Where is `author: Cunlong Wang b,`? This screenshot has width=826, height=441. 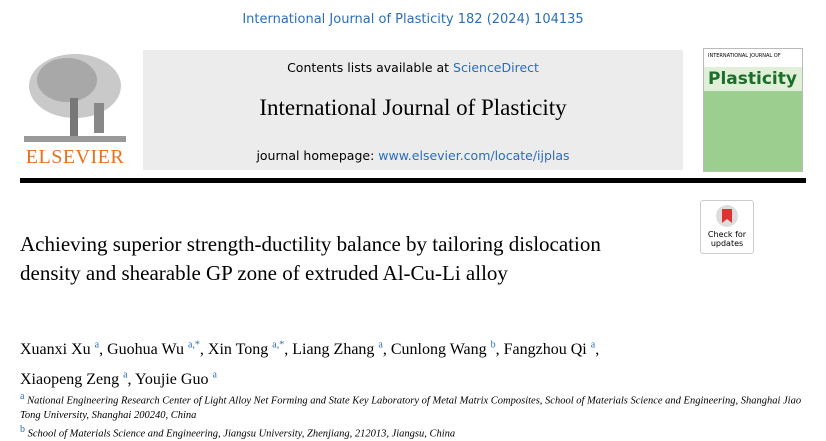
author: Cunlong Wang b, is located at coordinates (445, 349).